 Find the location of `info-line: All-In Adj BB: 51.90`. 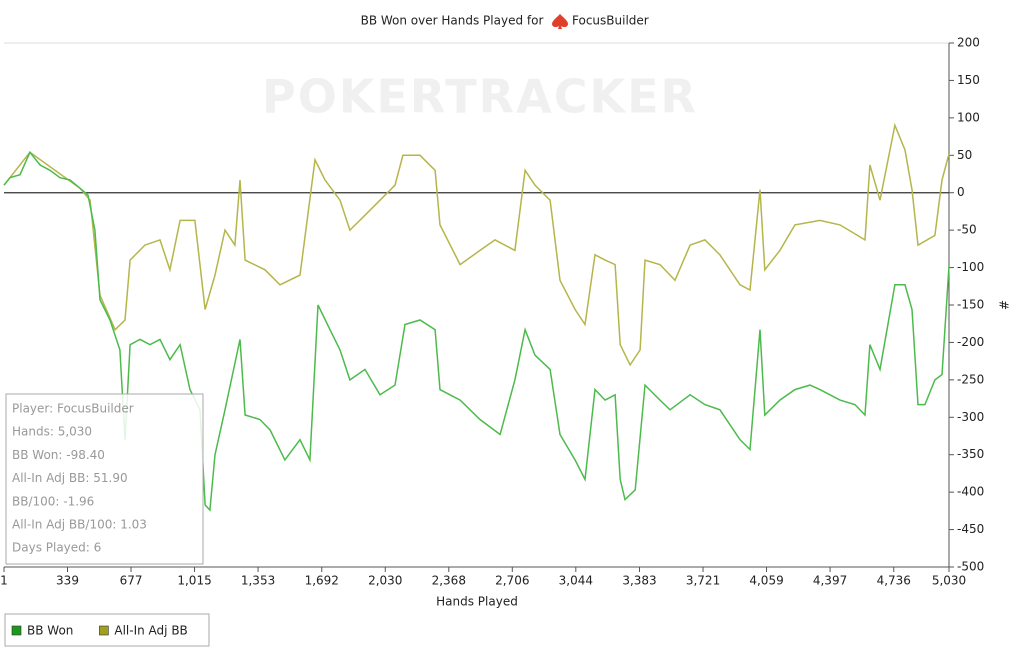

info-line: All-In Adj BB: 51.90 is located at coordinates (70, 478).